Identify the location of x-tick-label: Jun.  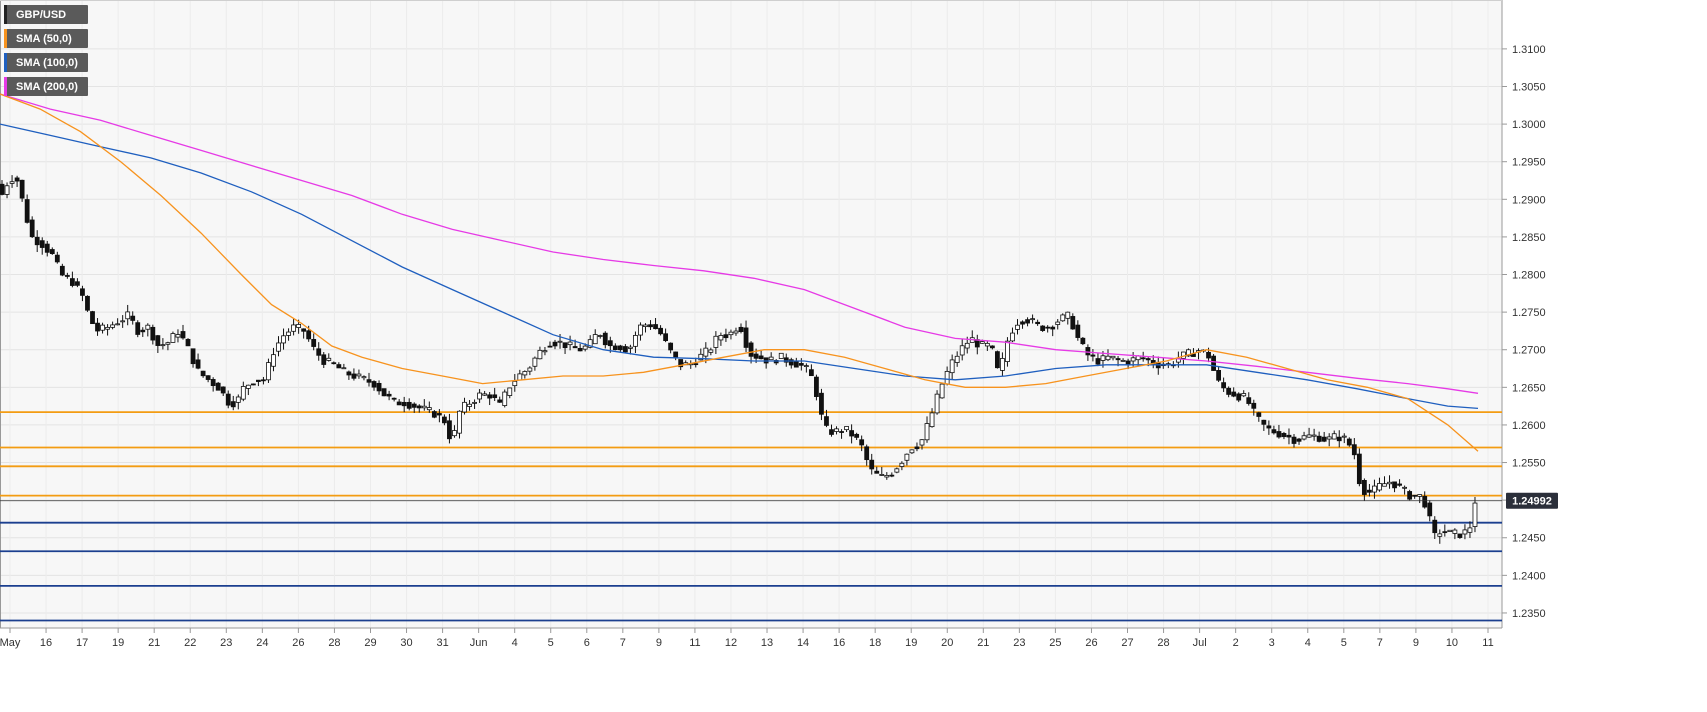
(479, 643).